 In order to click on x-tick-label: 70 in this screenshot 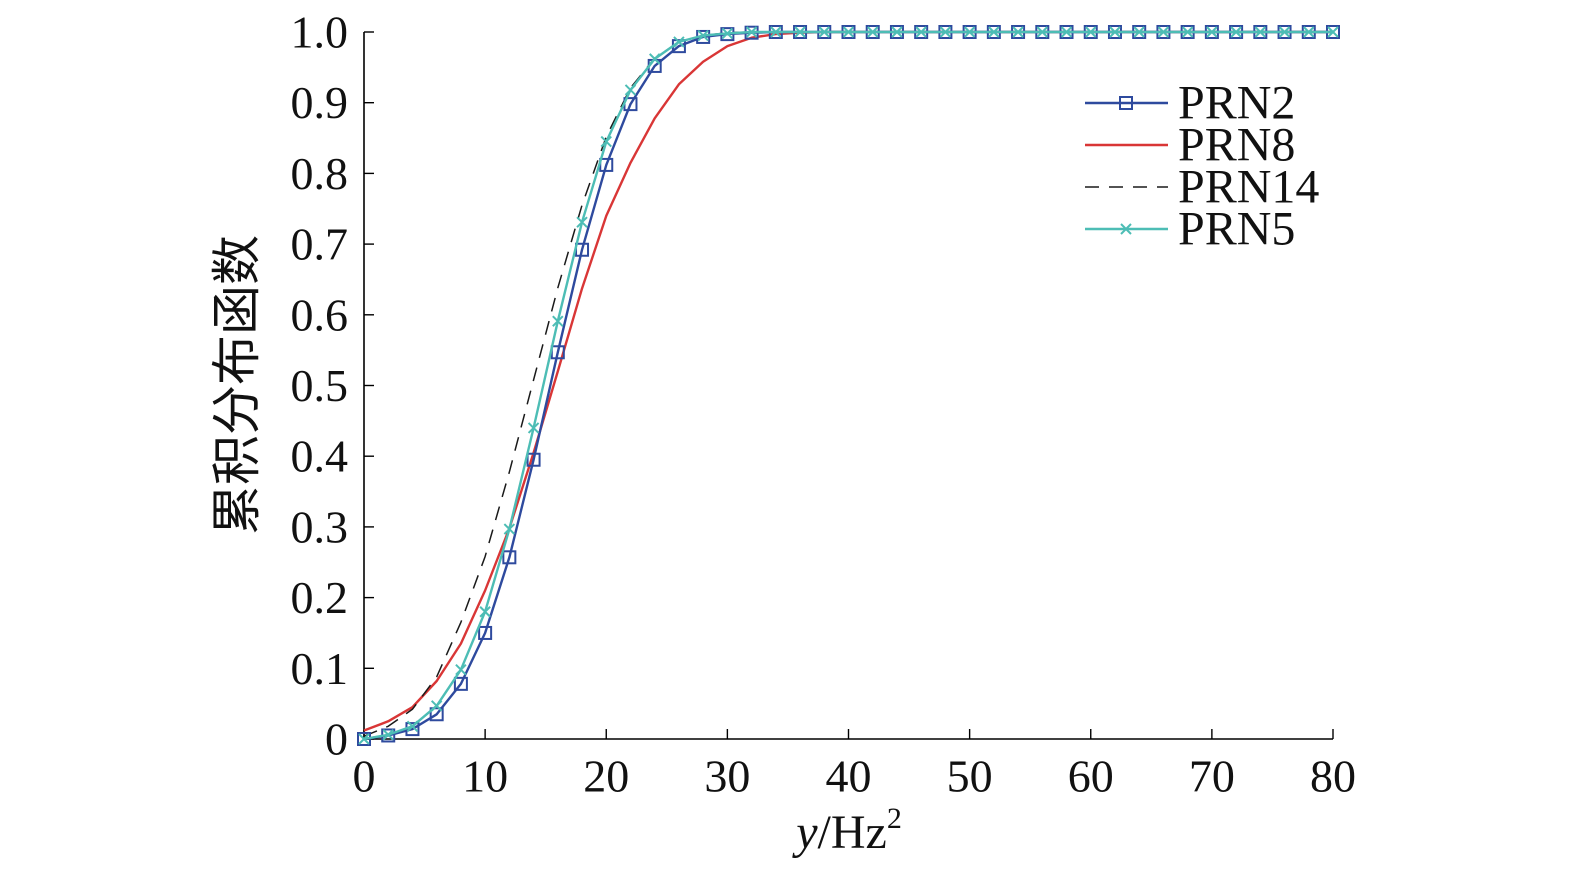, I will do `click(1212, 776)`.